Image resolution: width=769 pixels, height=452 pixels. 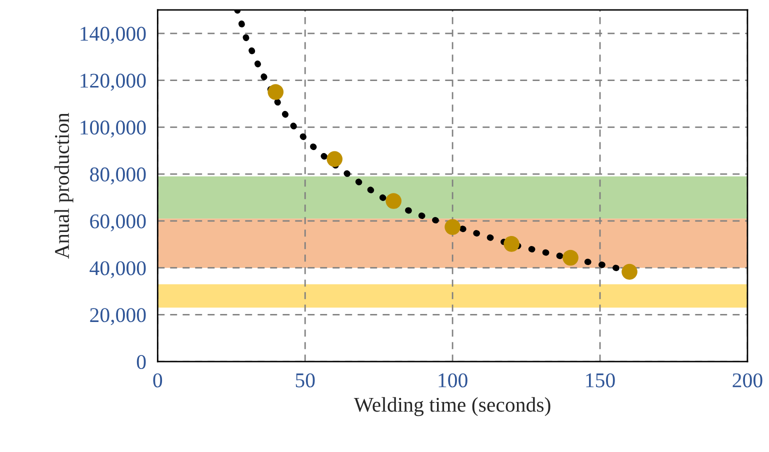 I want to click on x-axis-title: Welding time (seconds), so click(x=452, y=406).